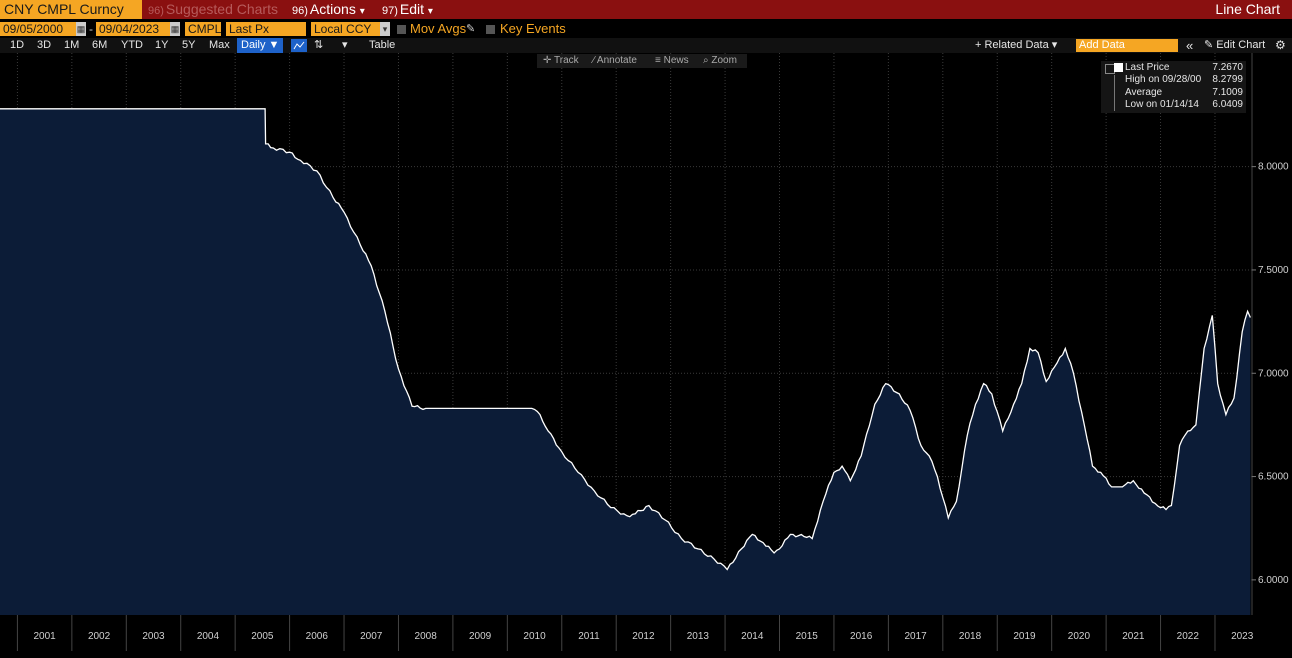 The width and height of the screenshot is (1292, 658). I want to click on x-tick-label: 2008, so click(426, 636).